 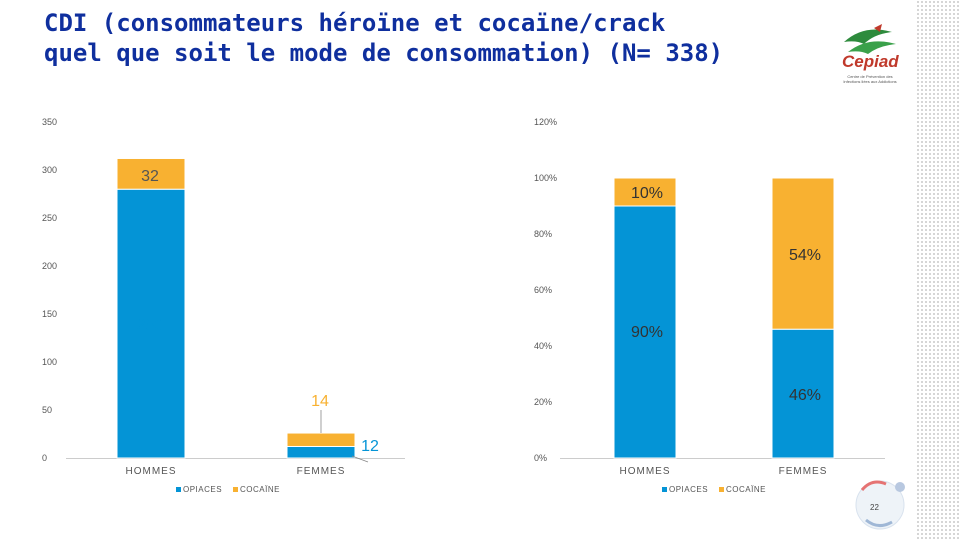 I want to click on y-tick-label: 0, so click(x=44, y=458).